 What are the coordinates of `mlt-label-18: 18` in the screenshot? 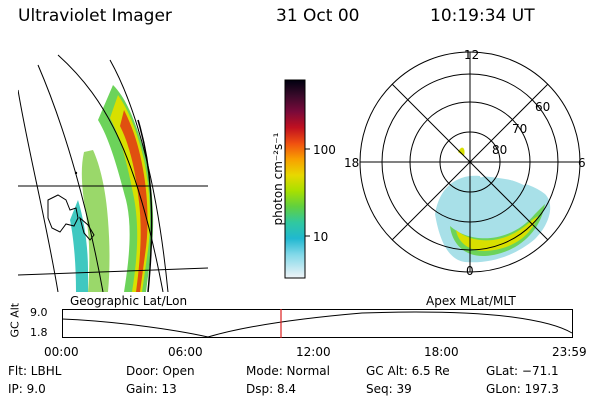 It's located at (352, 163).